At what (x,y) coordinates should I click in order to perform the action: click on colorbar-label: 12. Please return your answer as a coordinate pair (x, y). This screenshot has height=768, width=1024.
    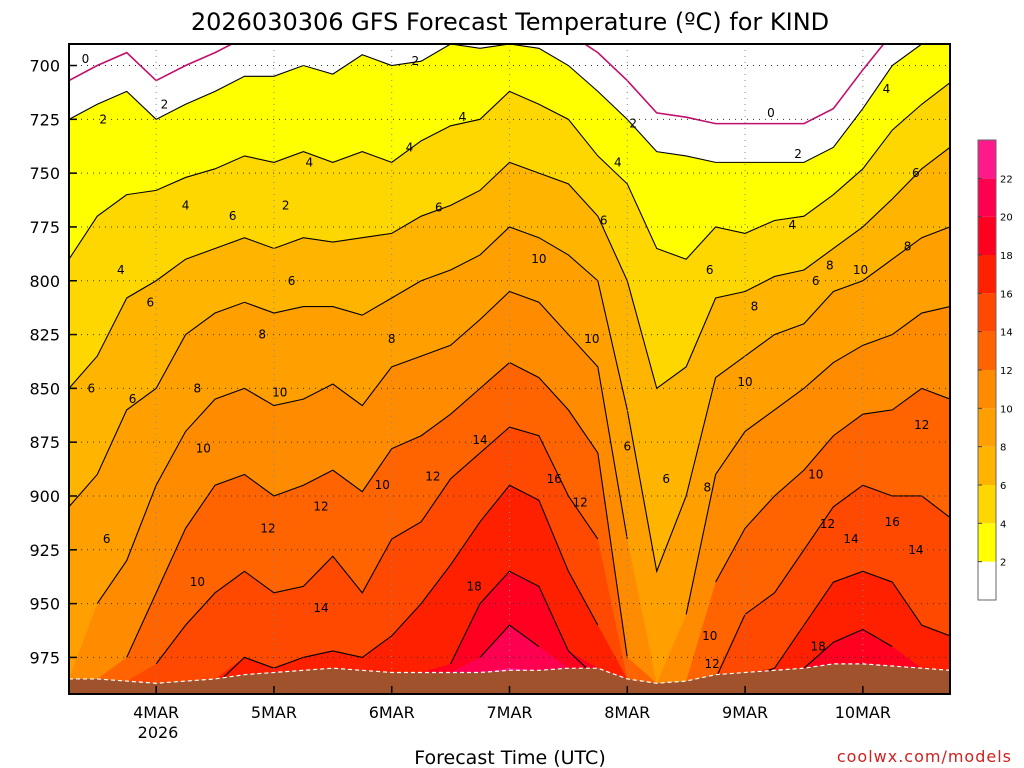
    Looking at the image, I should click on (1006, 371).